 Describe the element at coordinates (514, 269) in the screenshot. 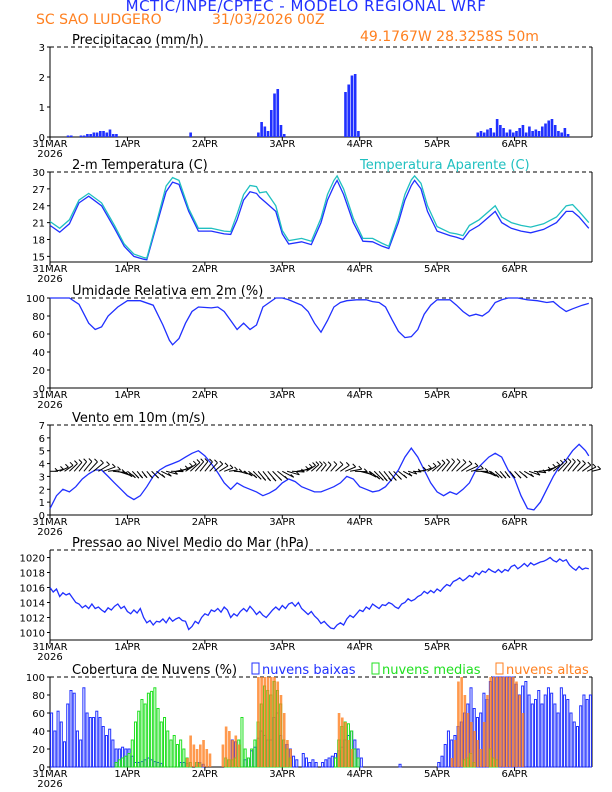

I see `temp-xtick-label: 6APR` at that location.